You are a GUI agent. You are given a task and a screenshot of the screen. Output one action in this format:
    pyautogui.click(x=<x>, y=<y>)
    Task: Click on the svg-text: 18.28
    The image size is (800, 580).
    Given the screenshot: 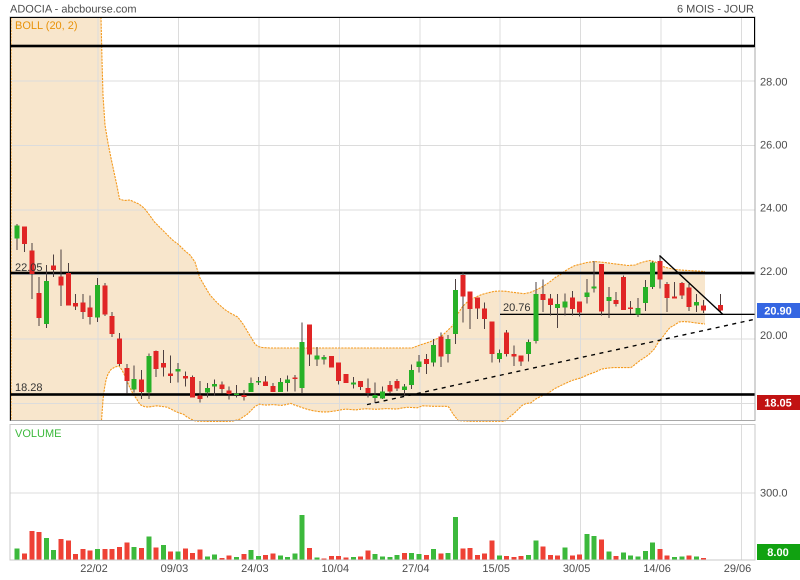 What is the action you would take?
    pyautogui.click(x=29, y=388)
    